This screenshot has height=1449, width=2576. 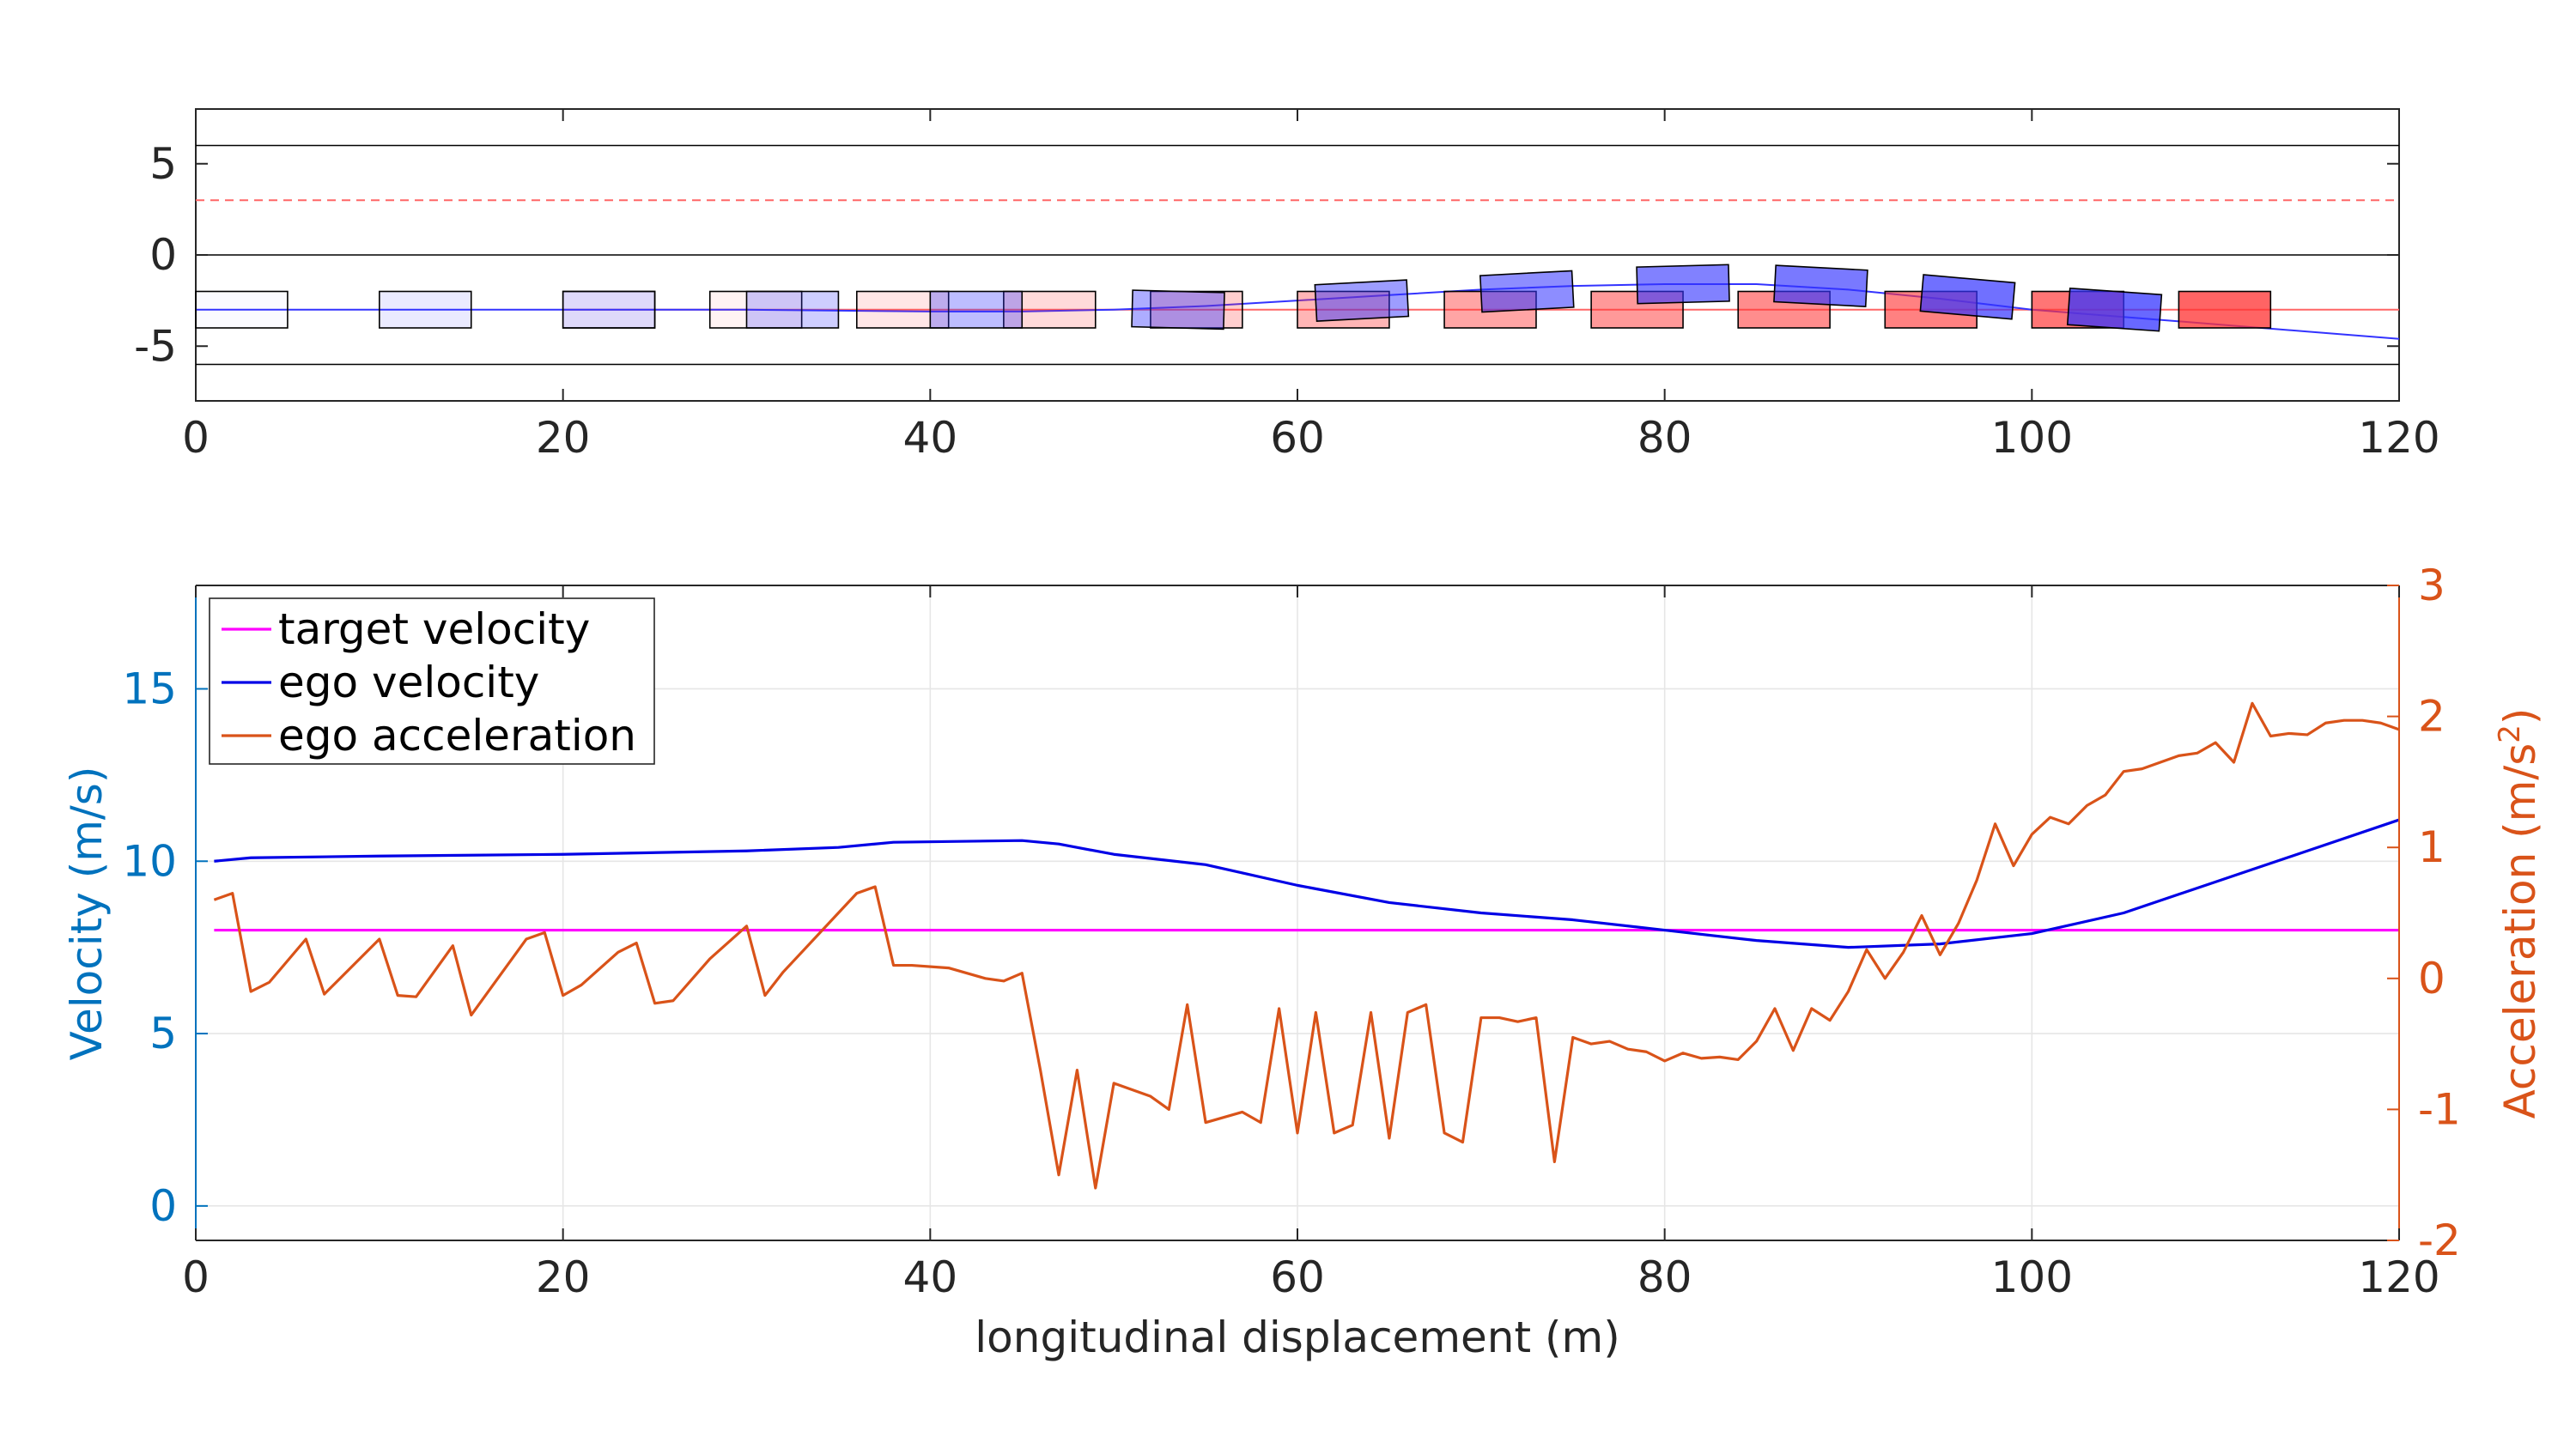 I want to click on legend-label-2: ego acceleration, so click(x=457, y=736).